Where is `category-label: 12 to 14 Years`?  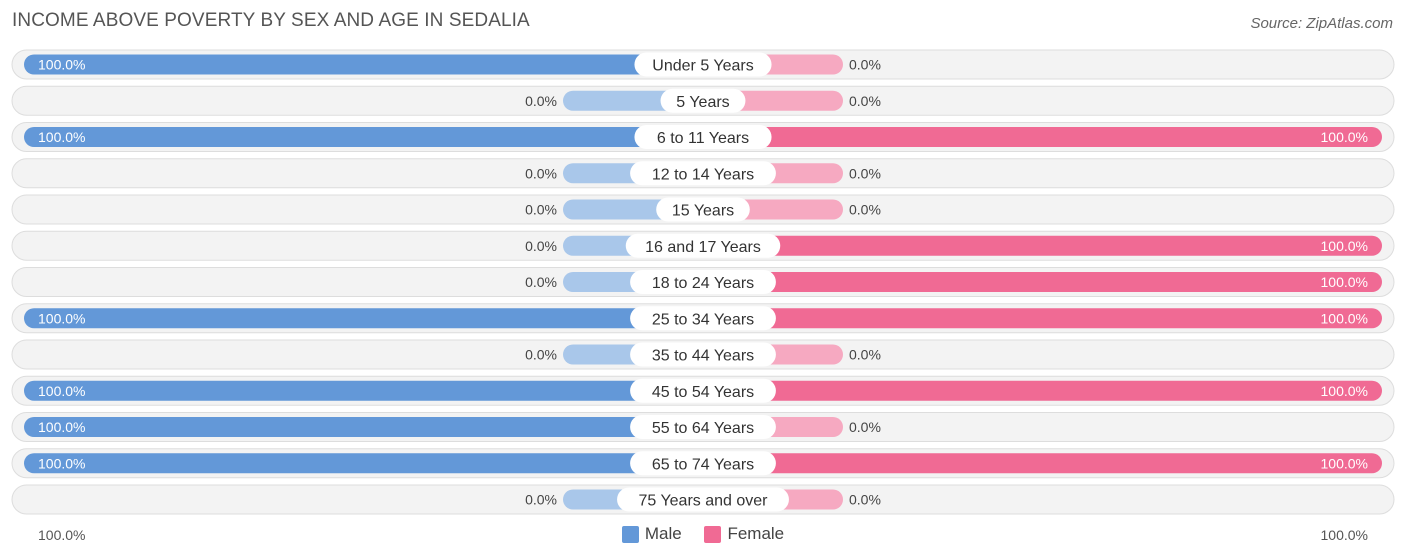 category-label: 12 to 14 Years is located at coordinates (703, 174).